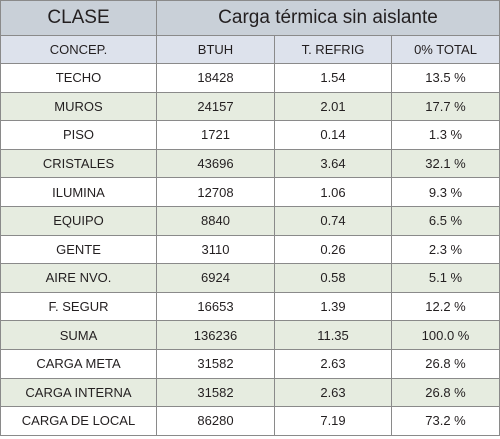 The width and height of the screenshot is (500, 439). Describe the element at coordinates (215, 163) in the screenshot. I see `cell-btuh: 43696` at that location.